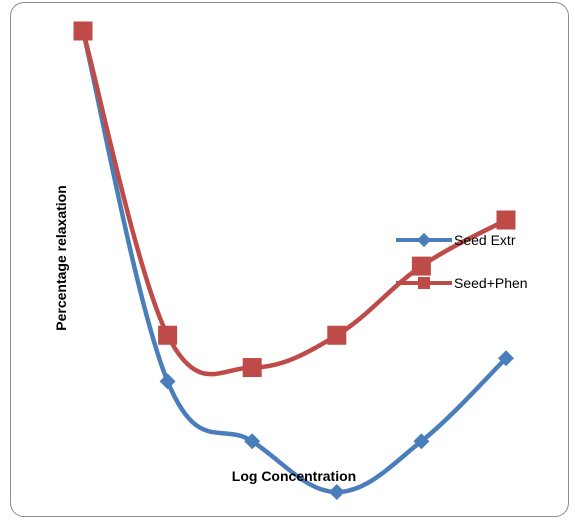  I want to click on legend: Seed Extr Seed+Phen, so click(462, 261).